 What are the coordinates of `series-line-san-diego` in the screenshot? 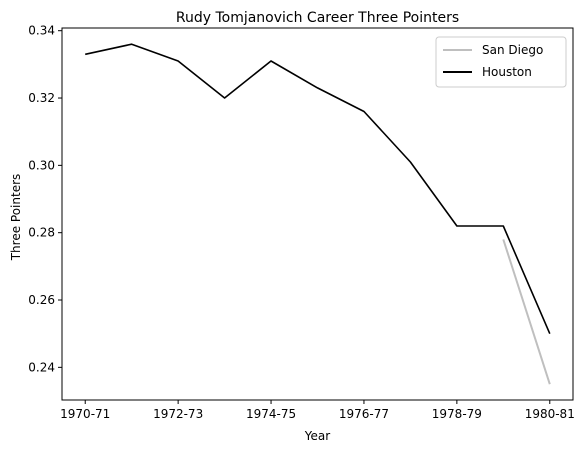 It's located at (526, 312).